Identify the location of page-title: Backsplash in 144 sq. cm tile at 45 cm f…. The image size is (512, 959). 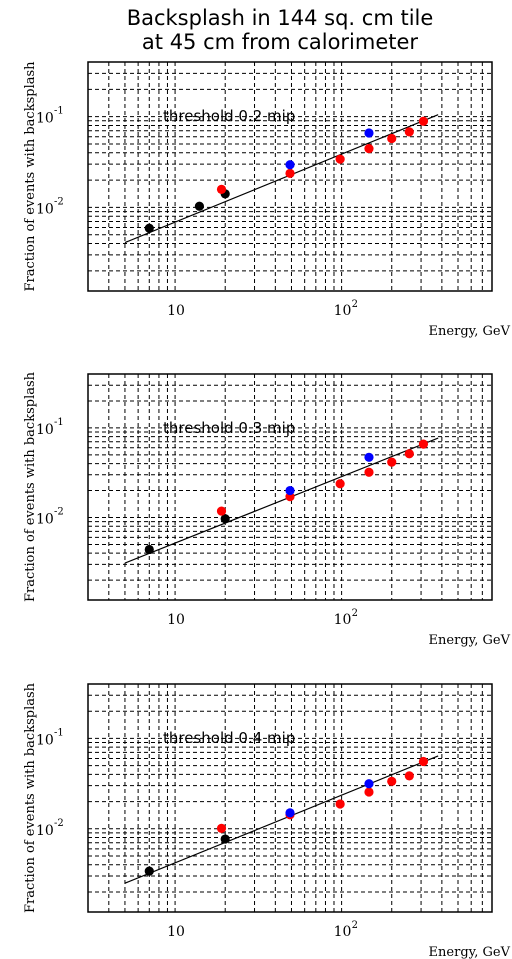
(280, 30).